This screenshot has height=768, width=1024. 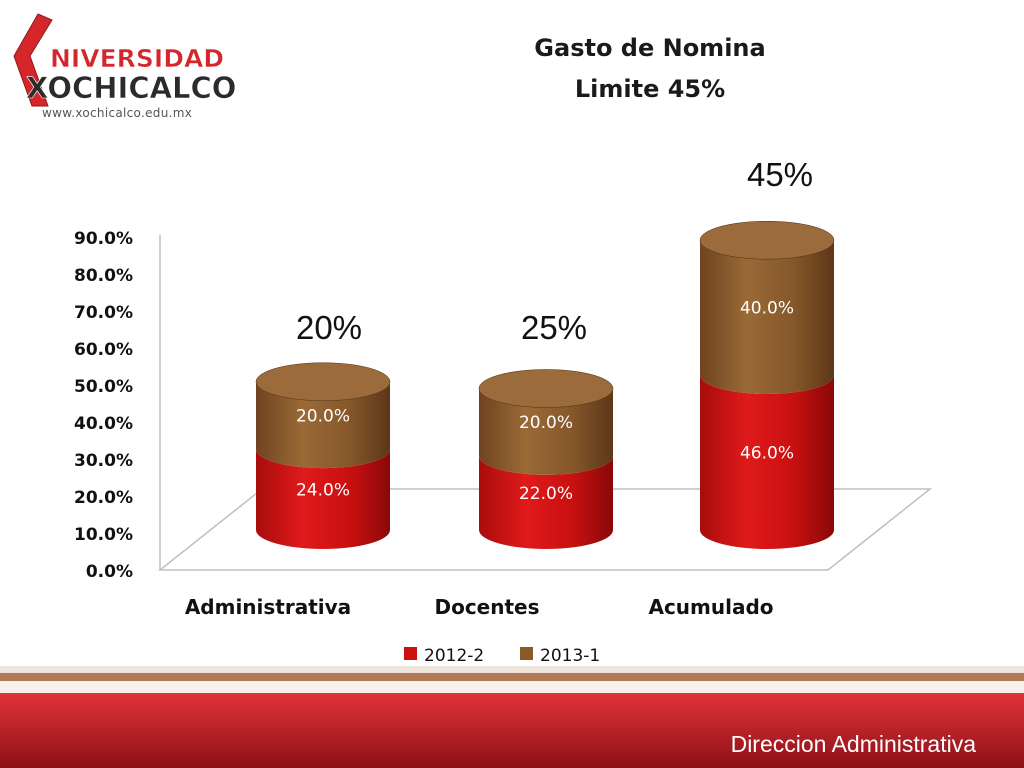 What do you see at coordinates (546, 494) in the screenshot?
I see `data-label: 22.0%` at bounding box center [546, 494].